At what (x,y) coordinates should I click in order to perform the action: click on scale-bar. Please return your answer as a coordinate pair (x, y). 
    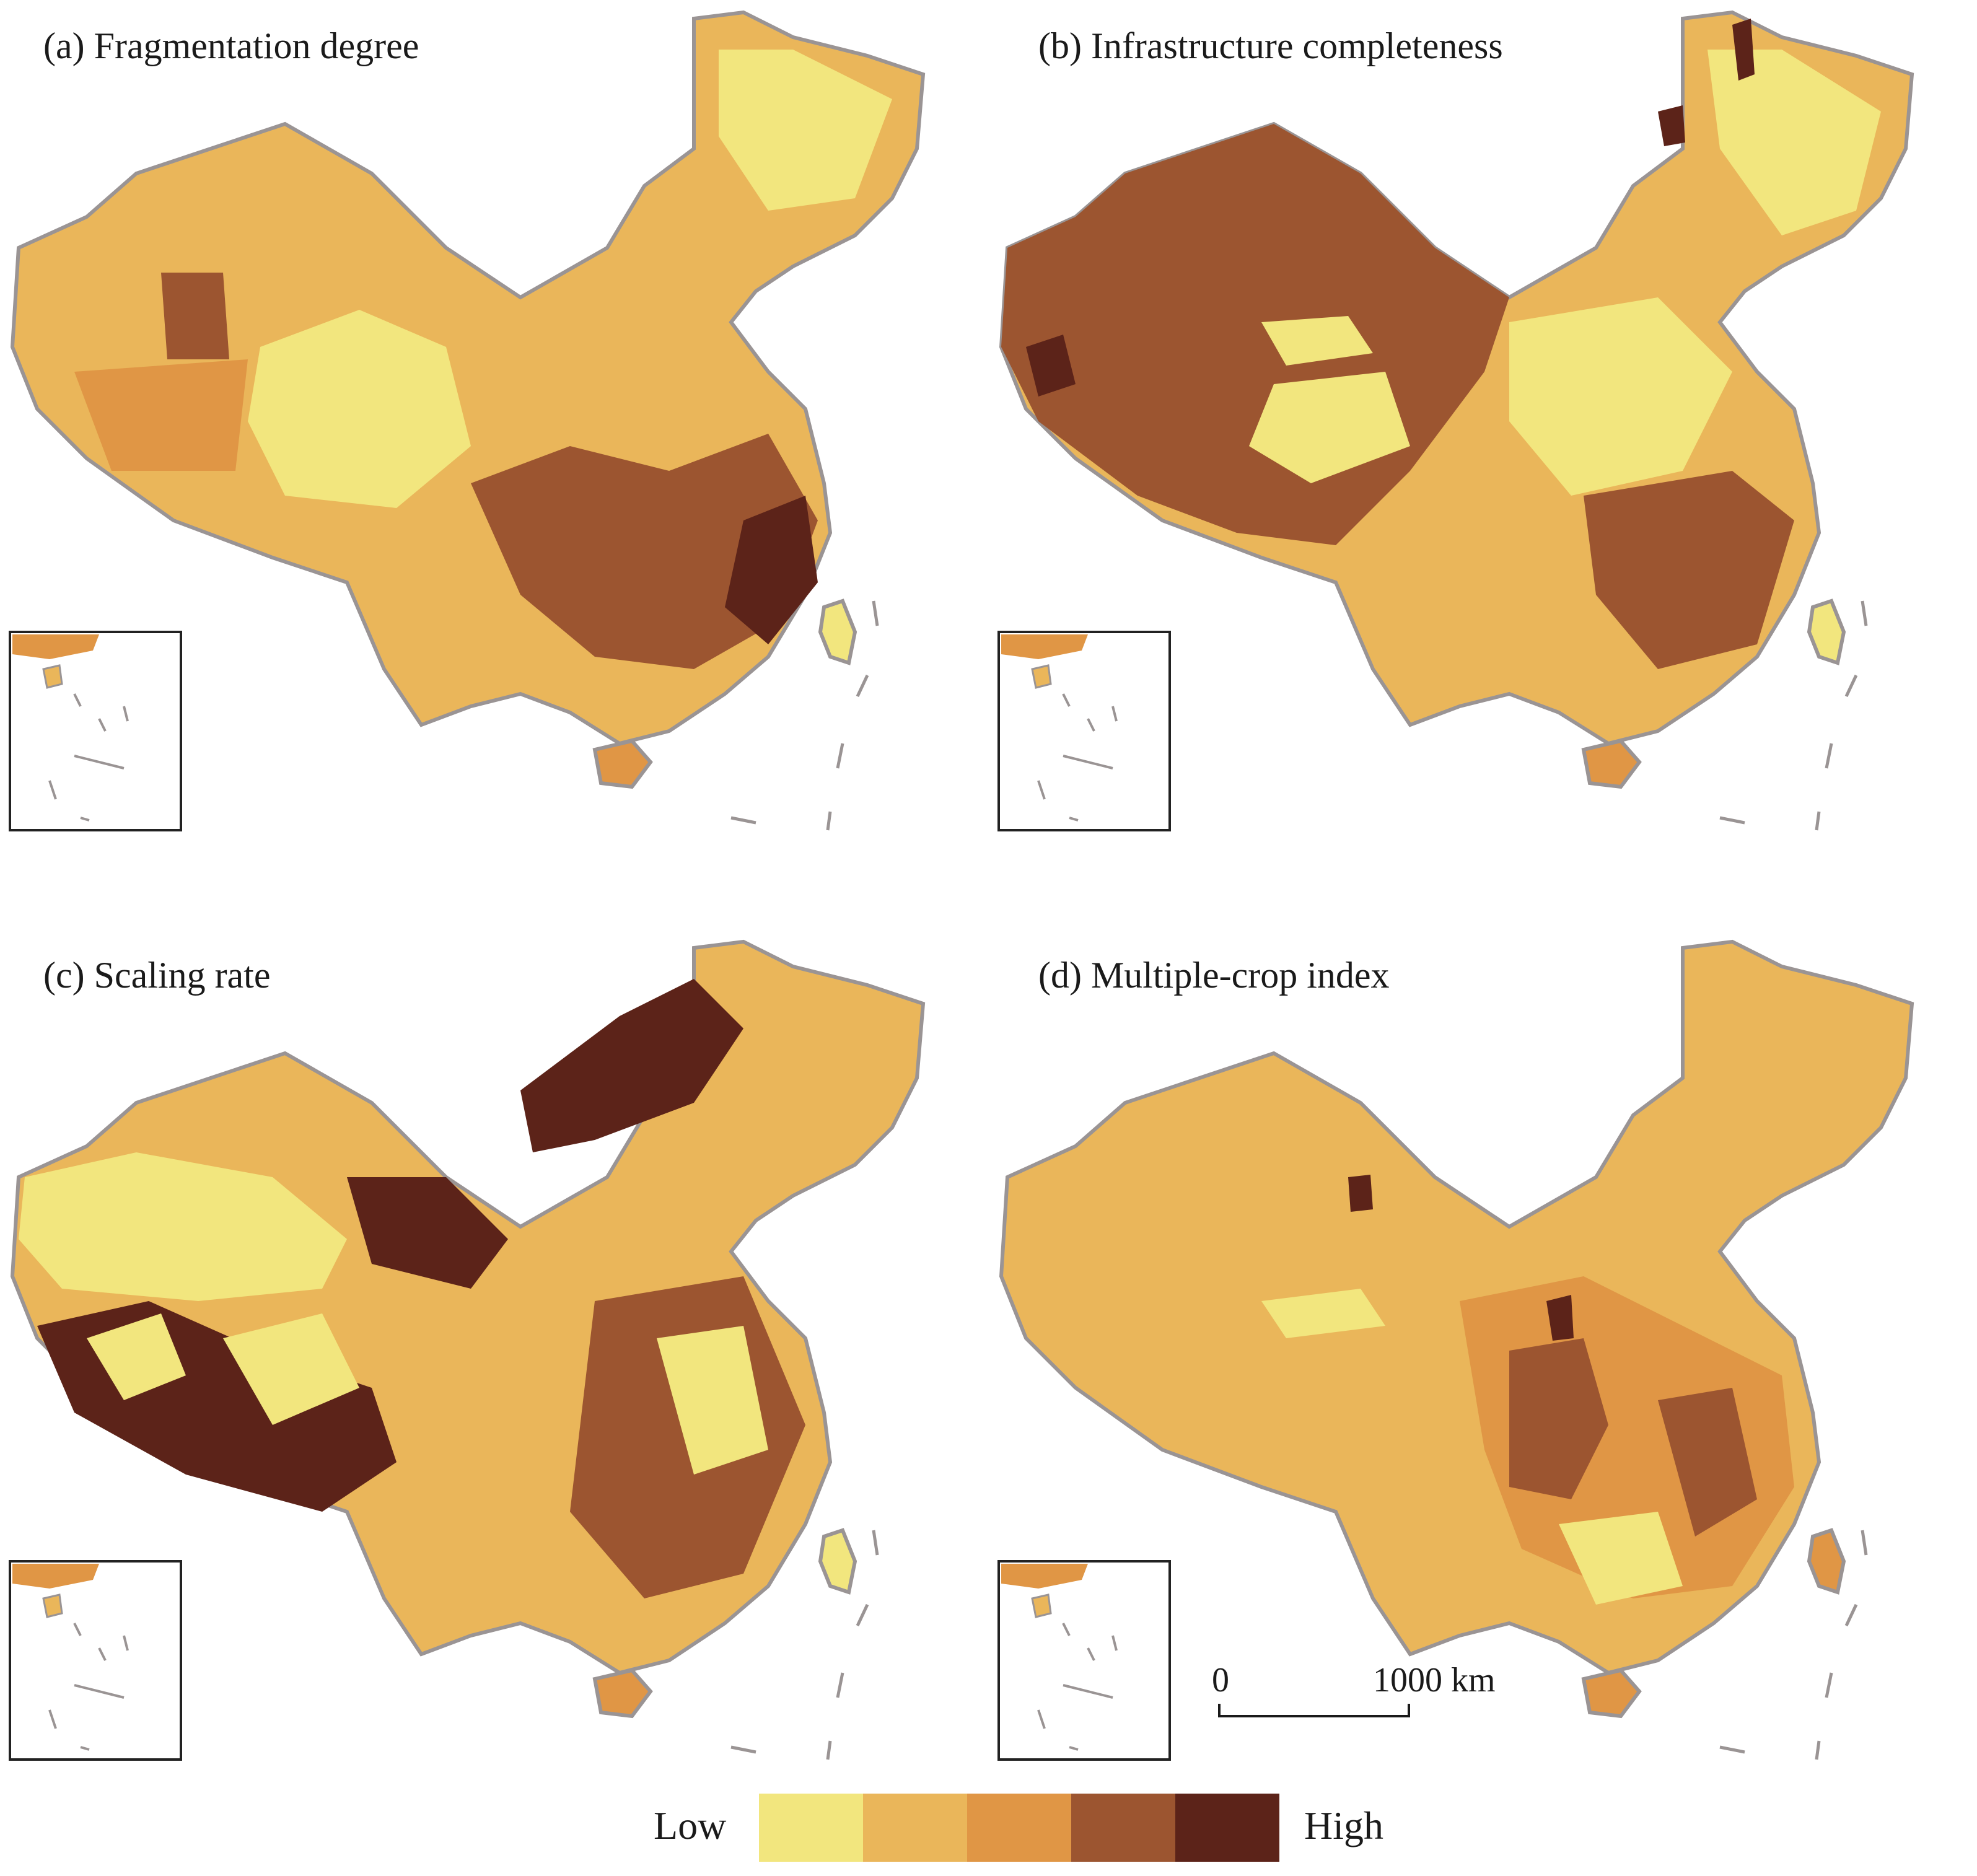
    Looking at the image, I should click on (1314, 1710).